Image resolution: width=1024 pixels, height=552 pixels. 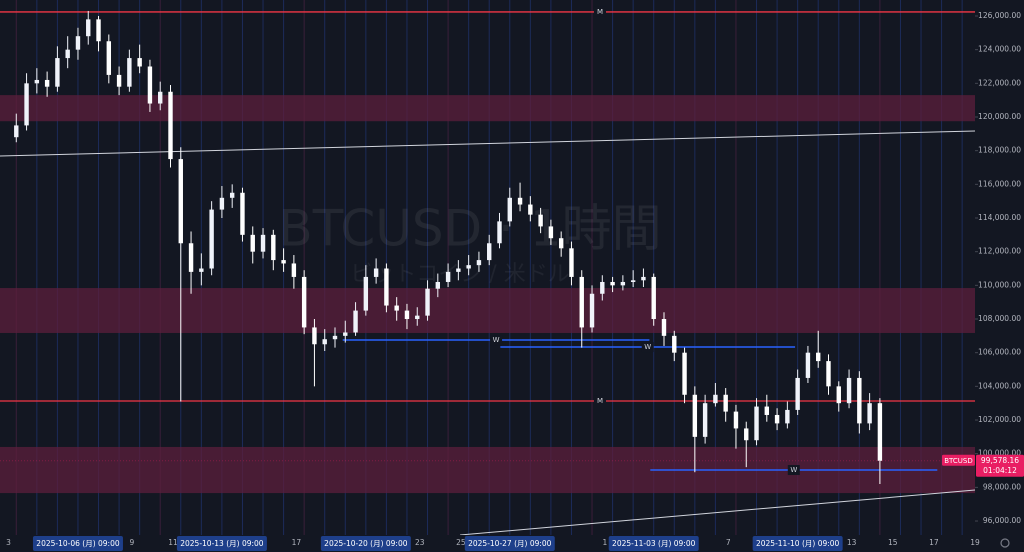 What do you see at coordinates (999, 49) in the screenshot?
I see `y-tick-label: 124,000.00` at bounding box center [999, 49].